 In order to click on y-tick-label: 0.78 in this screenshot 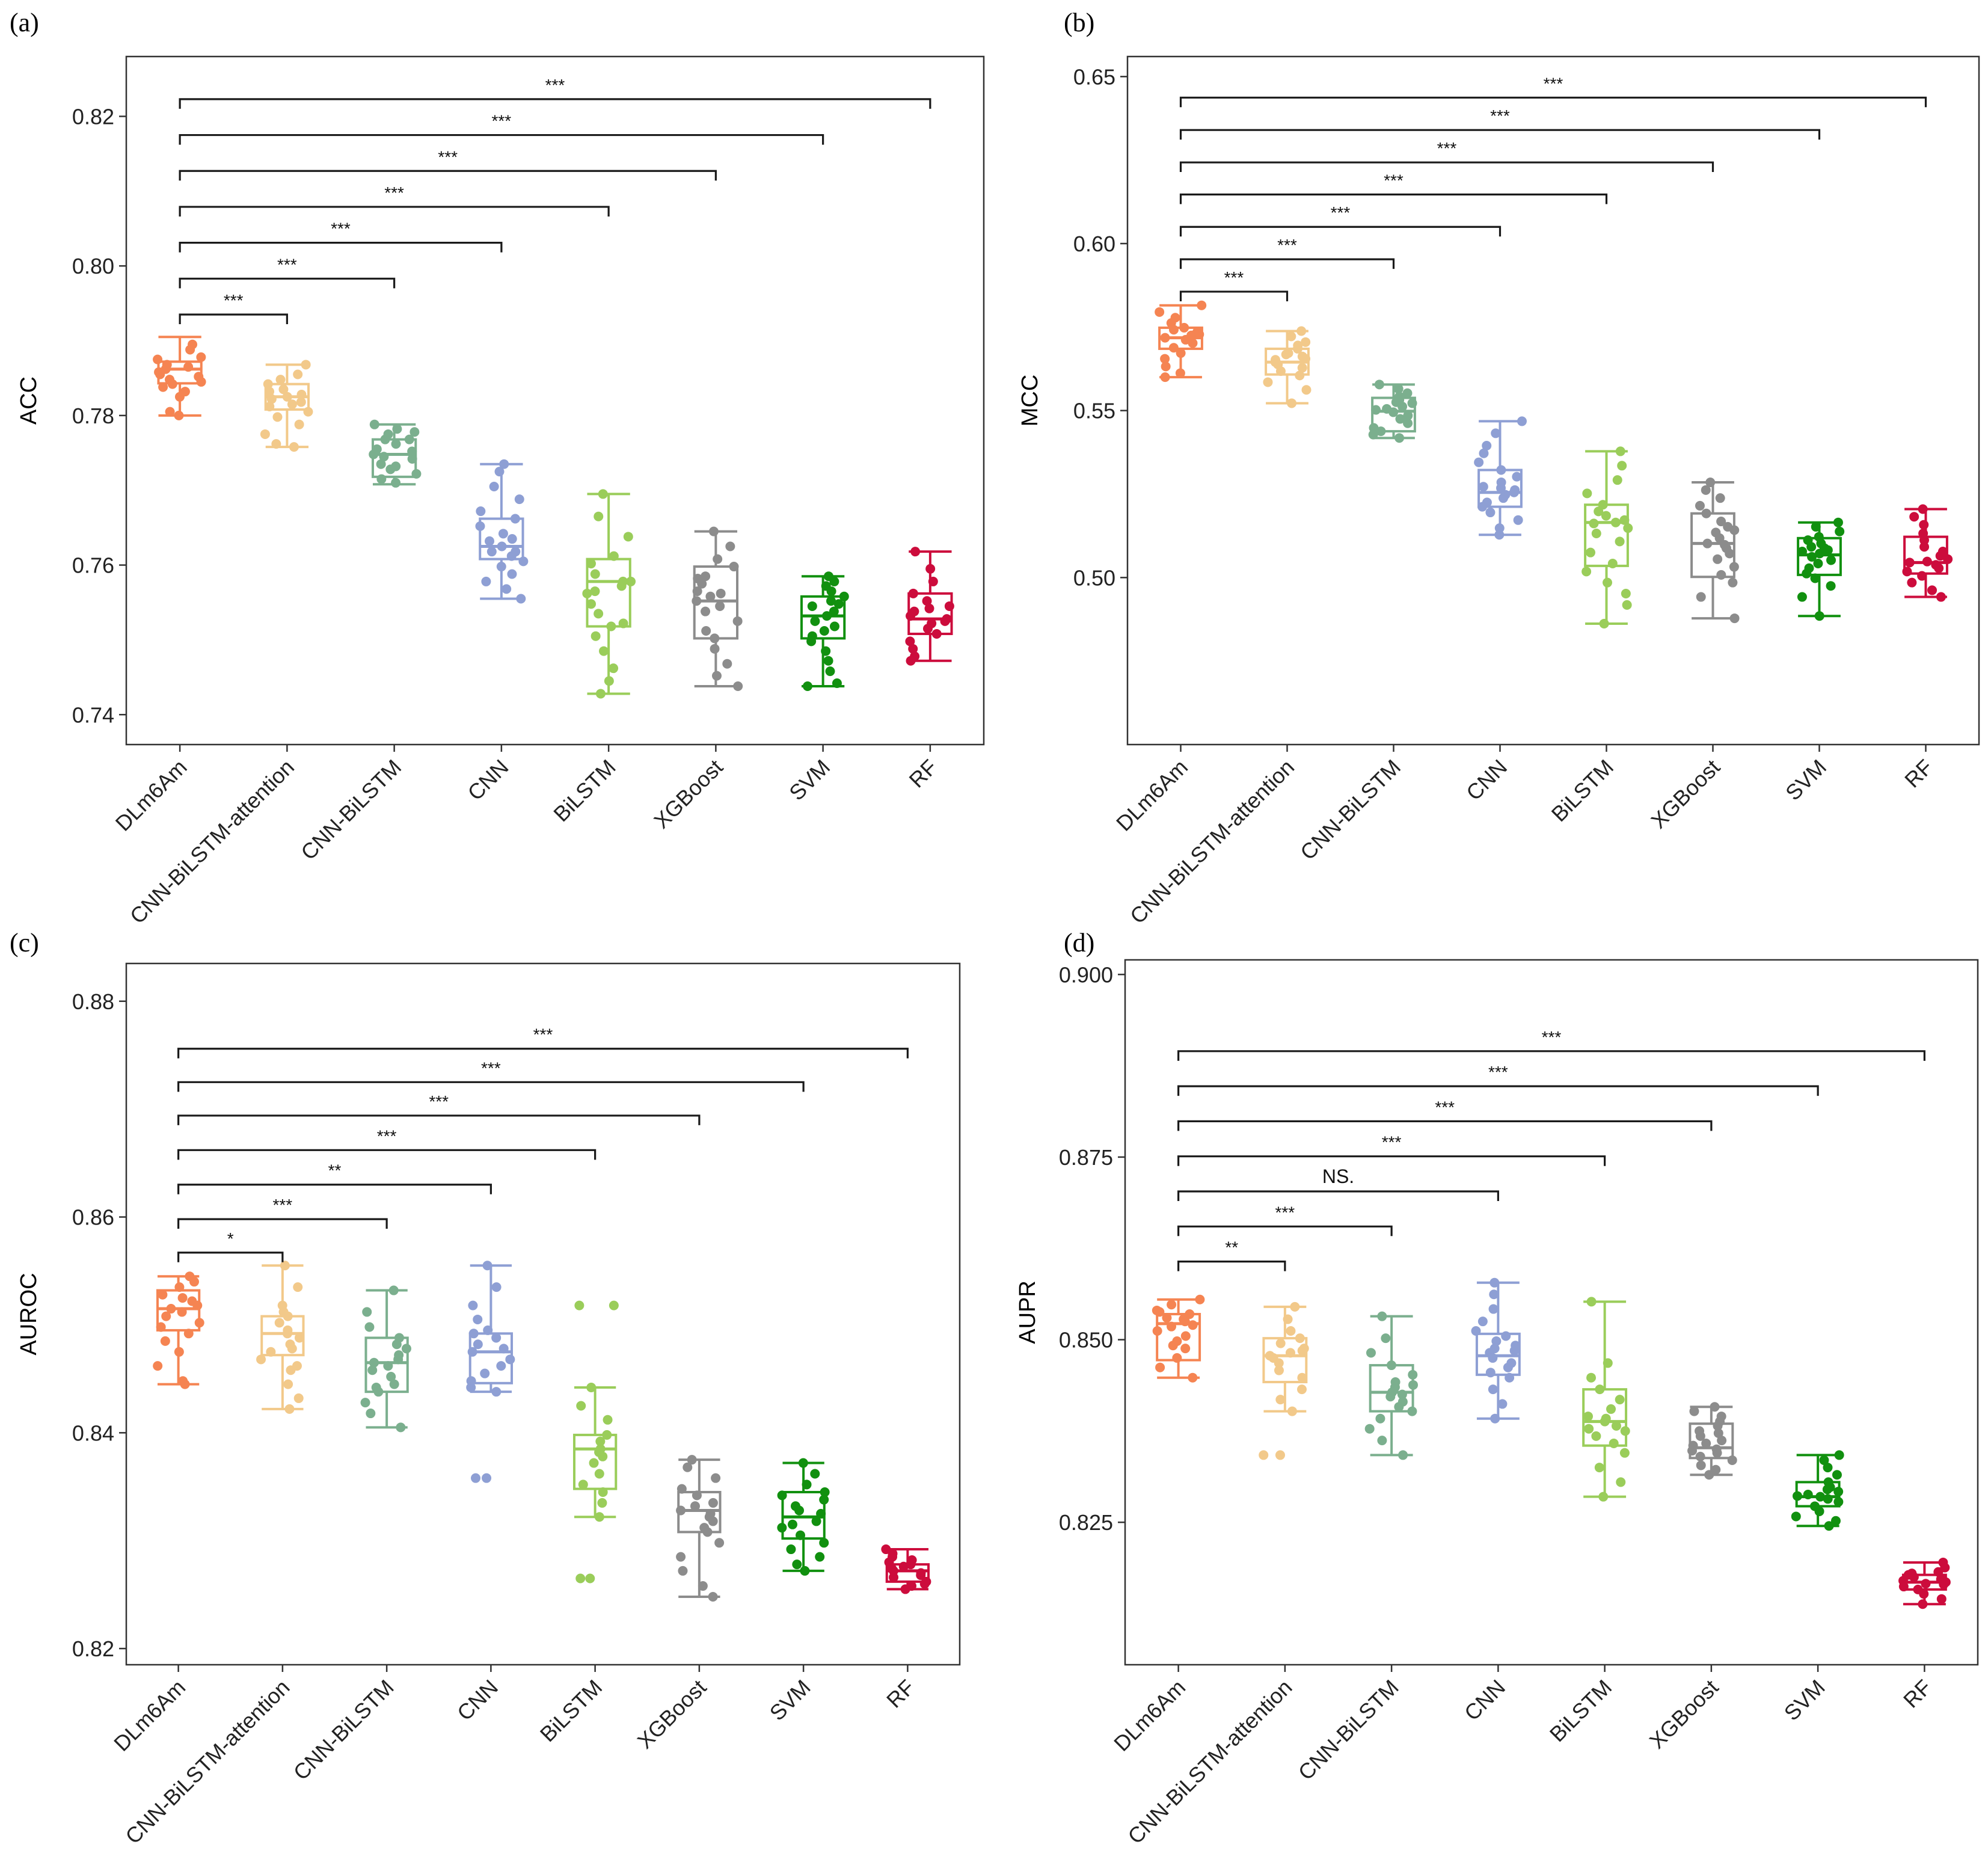, I will do `click(93, 416)`.